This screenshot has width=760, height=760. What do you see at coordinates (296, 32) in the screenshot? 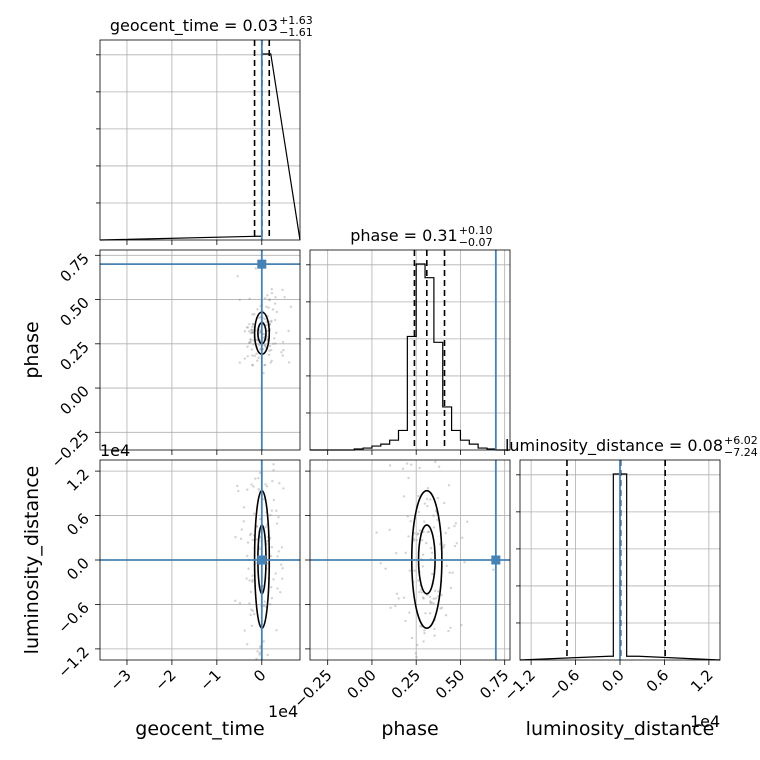
I see `title-lower-error: −1.61` at bounding box center [296, 32].